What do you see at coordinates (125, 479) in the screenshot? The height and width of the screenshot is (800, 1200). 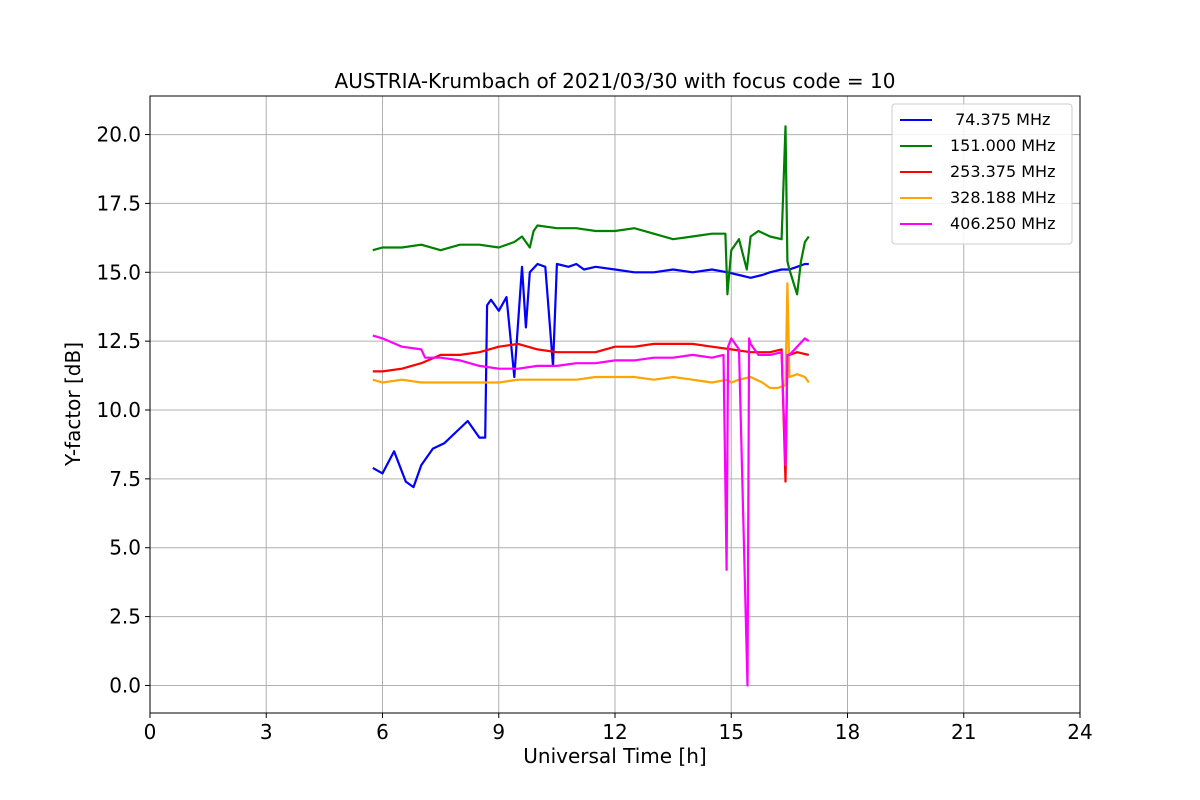 I see `y-tick-label: 7.5` at bounding box center [125, 479].